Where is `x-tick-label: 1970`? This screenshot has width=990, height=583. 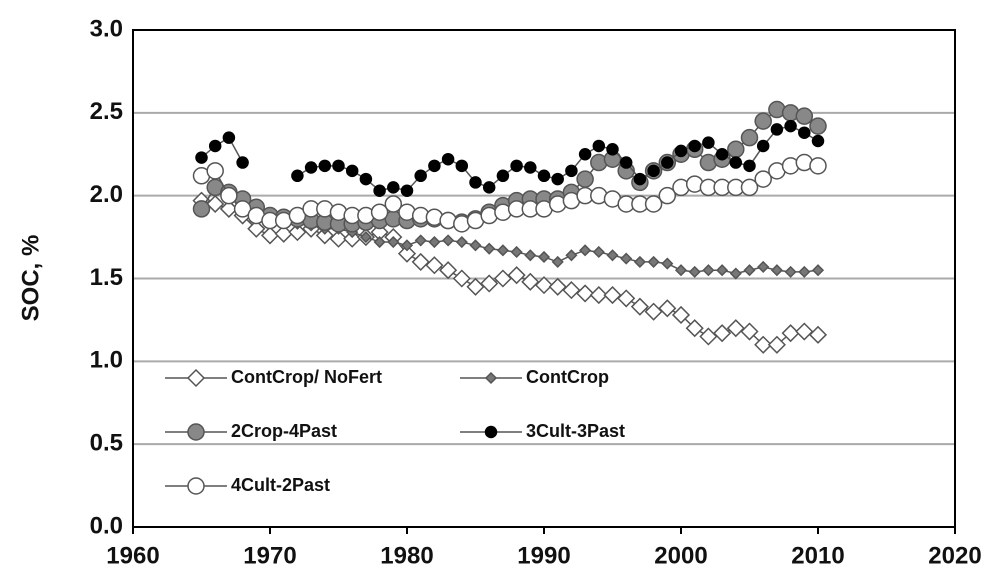
x-tick-label: 1970 is located at coordinates (269, 555).